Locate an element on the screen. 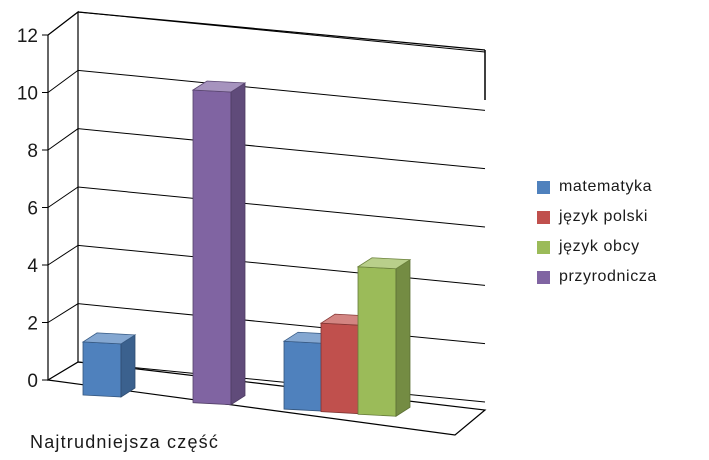  y-tick-label: 8 is located at coordinates (32, 151).